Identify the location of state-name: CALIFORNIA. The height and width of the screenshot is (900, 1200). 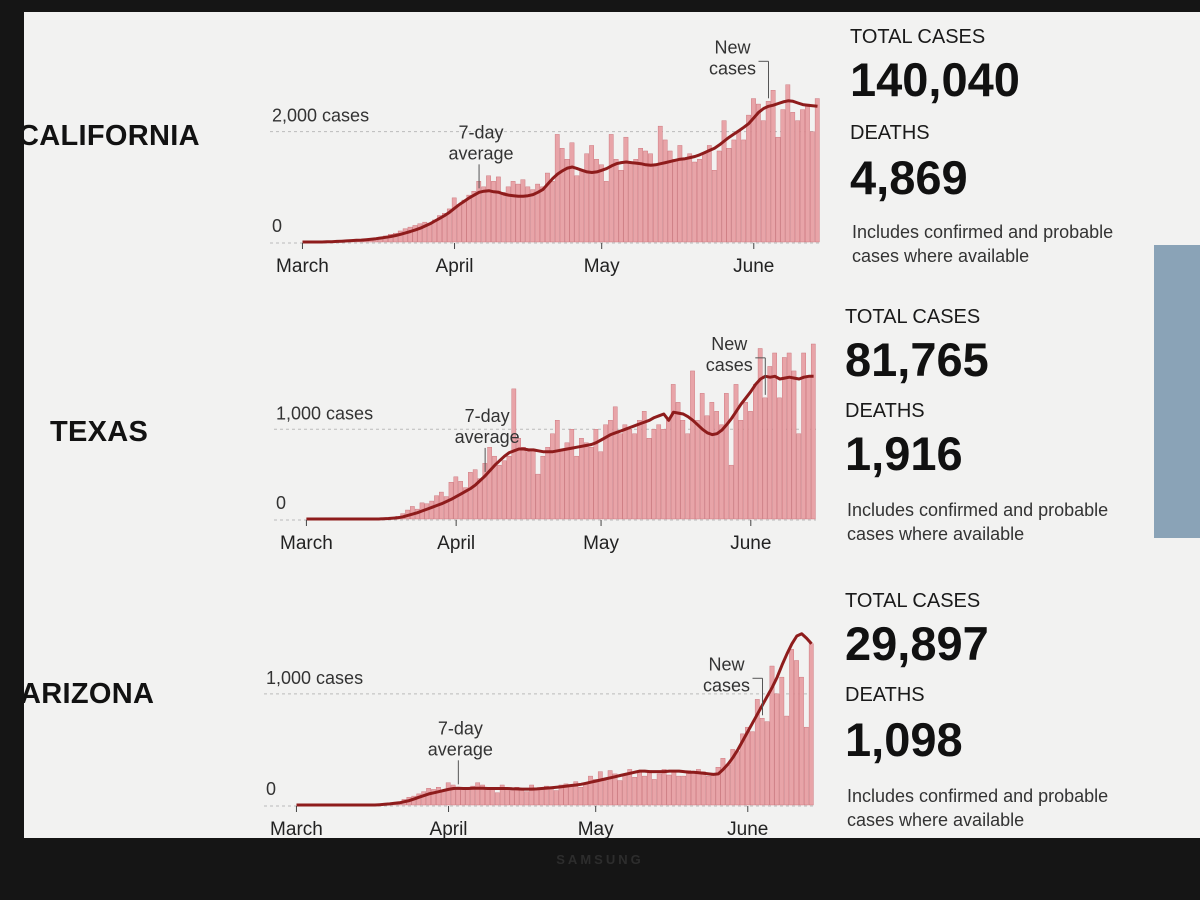
(112, 136).